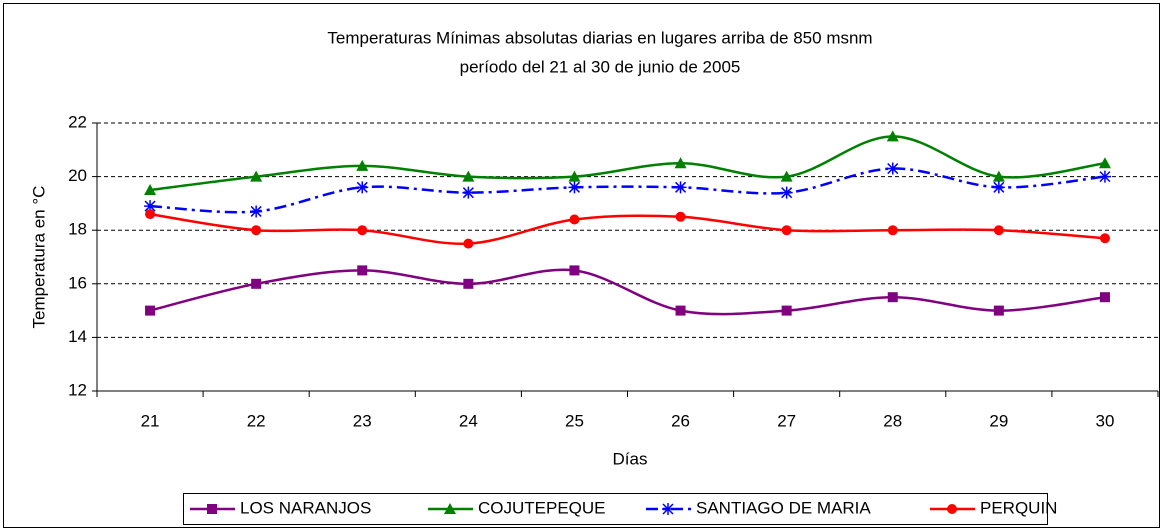  Describe the element at coordinates (574, 420) in the screenshot. I see `x-tick-label: 25` at that location.